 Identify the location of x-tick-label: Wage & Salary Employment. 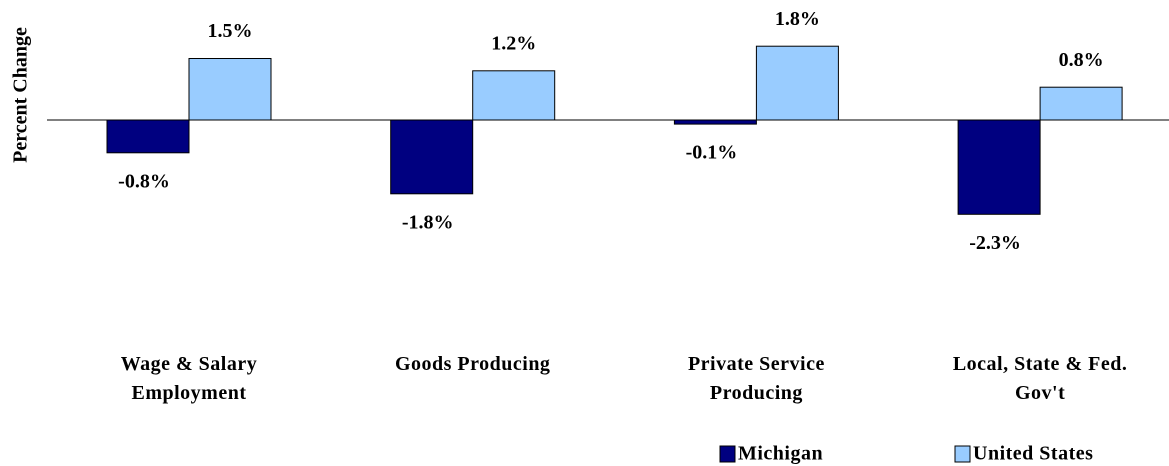
(189, 378).